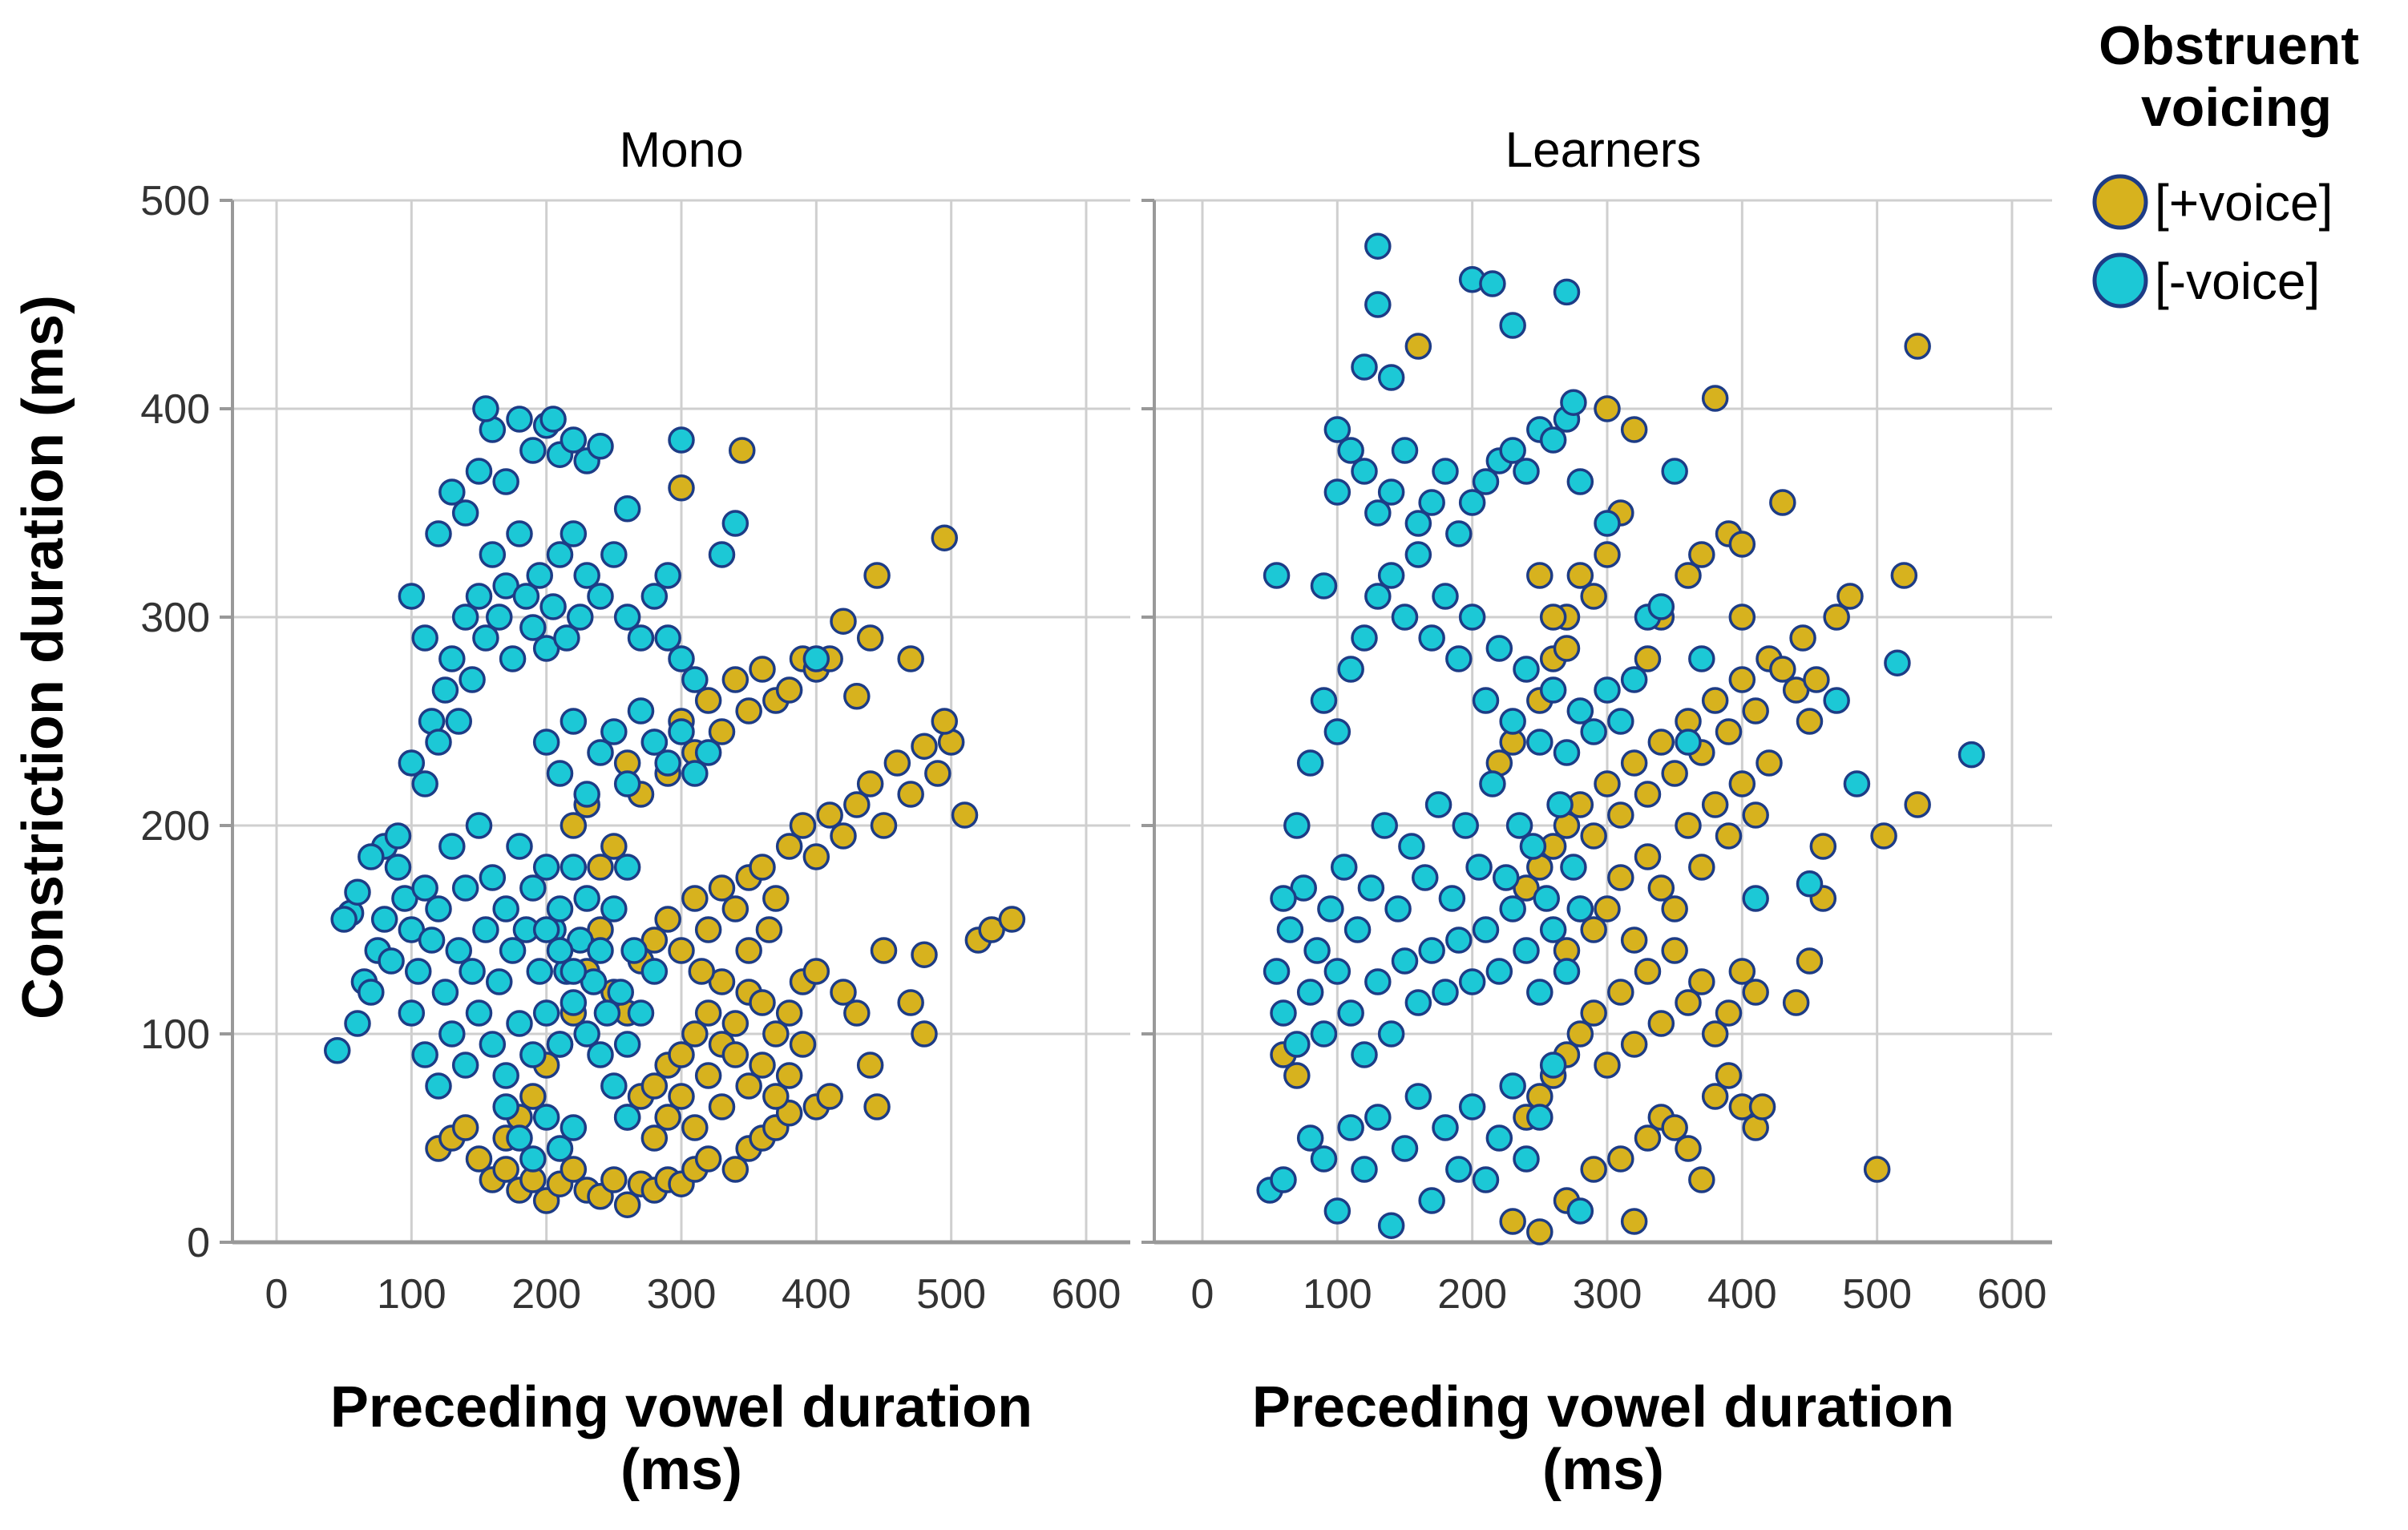 This screenshot has width=2408, height=1530. What do you see at coordinates (43, 657) in the screenshot?
I see `y-axis-title: Constriction duration (ms)` at bounding box center [43, 657].